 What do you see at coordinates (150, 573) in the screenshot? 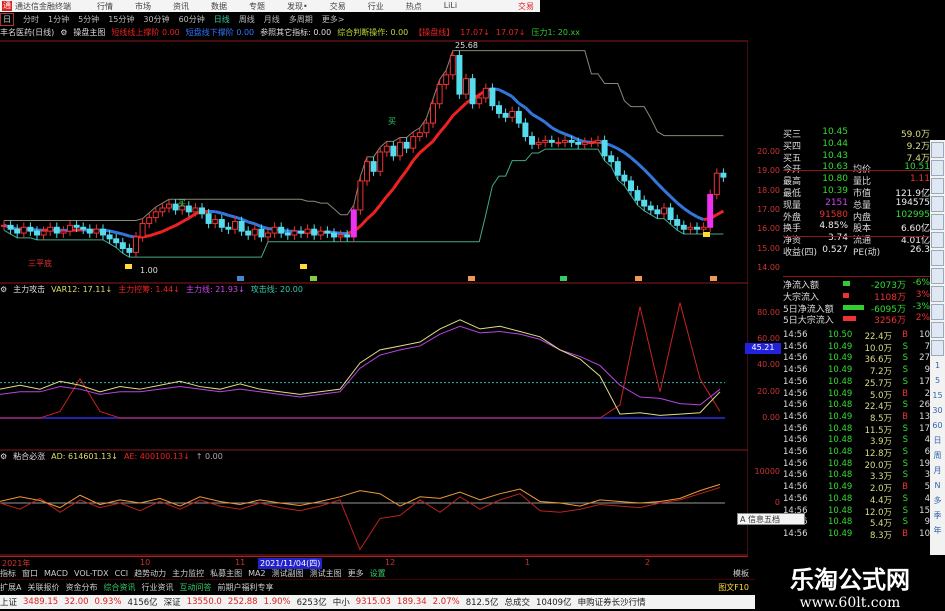
I see `indicator-tab: 趋势动力` at bounding box center [150, 573].